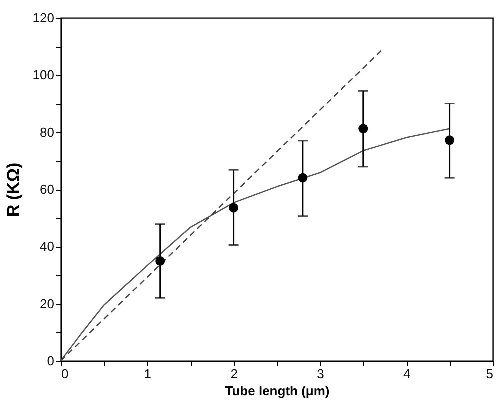  Describe the element at coordinates (13, 190) in the screenshot. I see `y-axis-title: R (KΩ)` at that location.